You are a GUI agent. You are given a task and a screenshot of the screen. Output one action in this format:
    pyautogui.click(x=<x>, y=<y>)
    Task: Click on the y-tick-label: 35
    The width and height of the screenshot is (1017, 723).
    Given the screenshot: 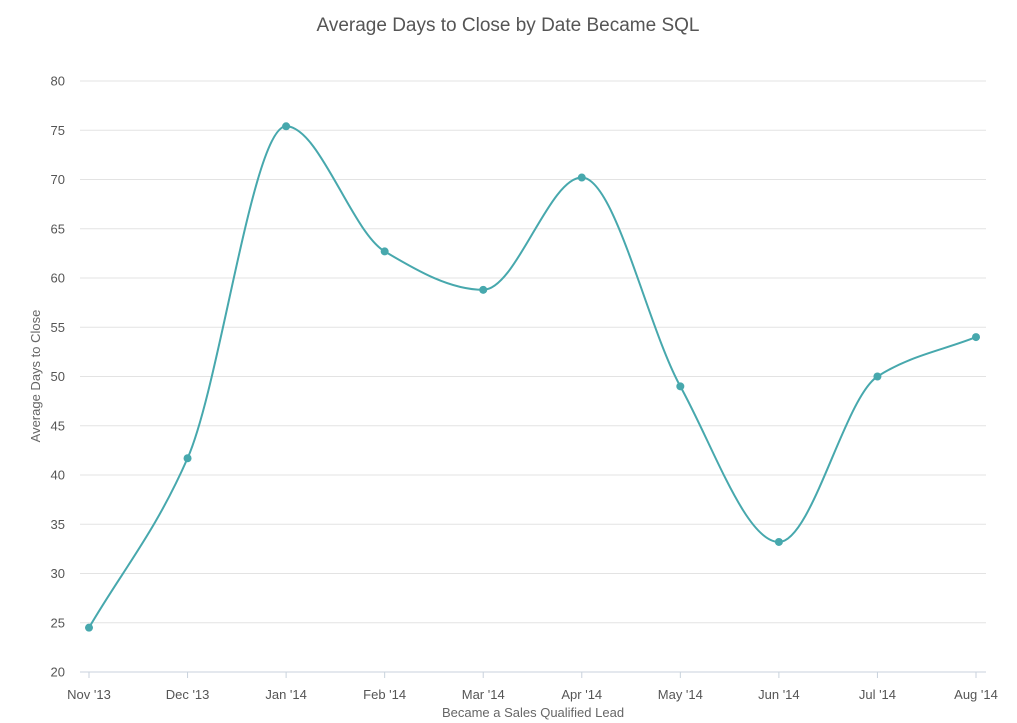 What is the action you would take?
    pyautogui.click(x=58, y=524)
    